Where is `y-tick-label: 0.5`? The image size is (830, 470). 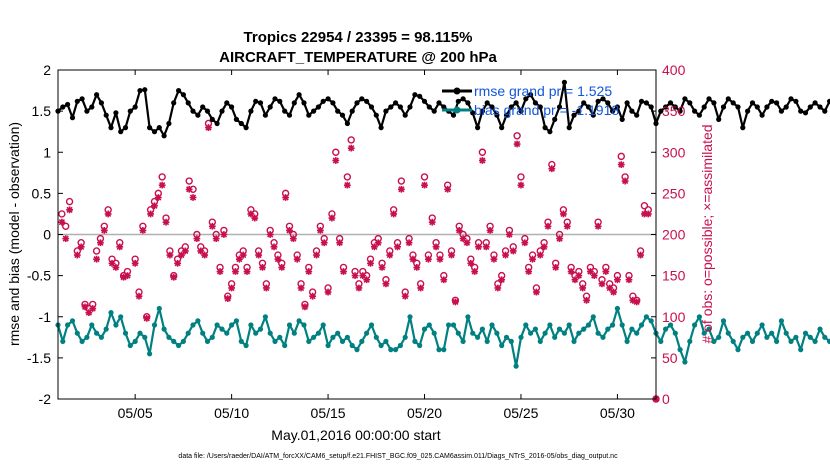
y-tick-label: 0.5 is located at coordinates (42, 193).